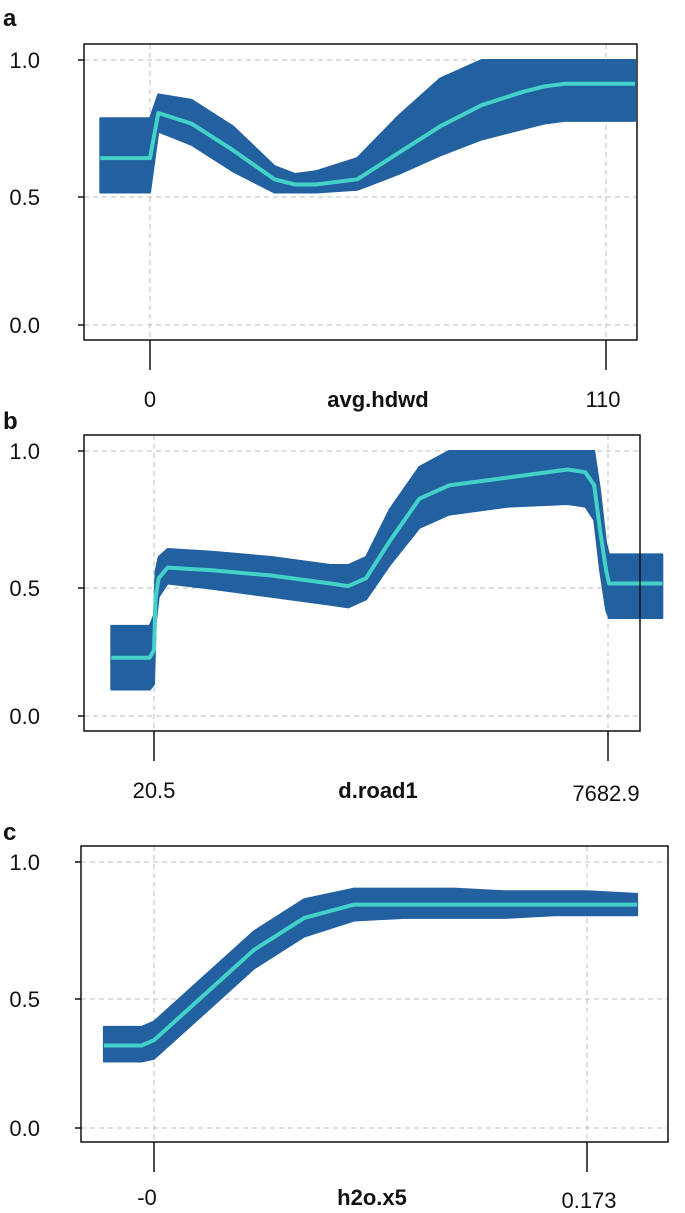 The height and width of the screenshot is (1213, 685). What do you see at coordinates (372, 1197) in the screenshot?
I see `x-axis-label: h2o.x5` at bounding box center [372, 1197].